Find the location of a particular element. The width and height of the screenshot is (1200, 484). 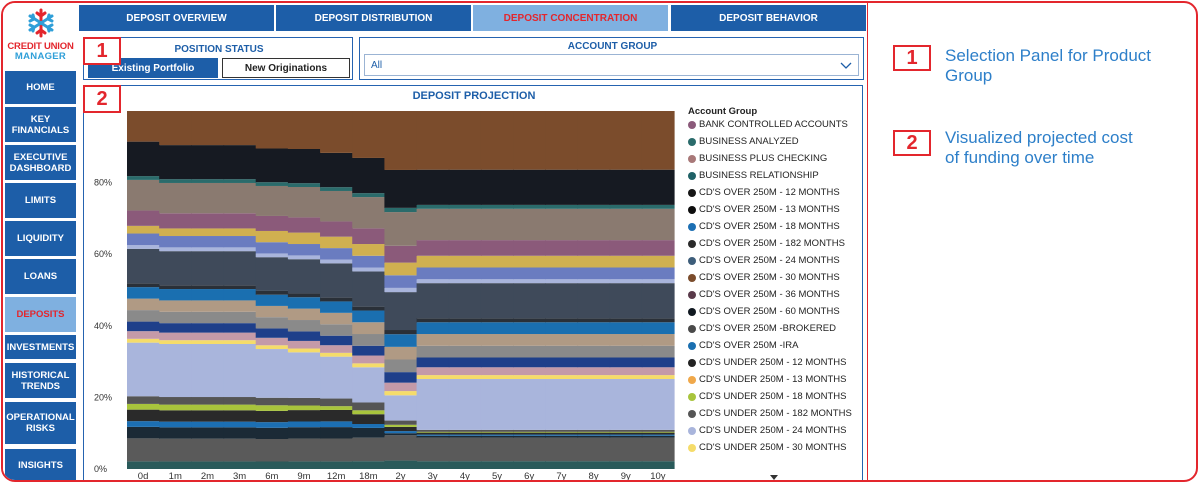

legend-item: CD'S UNDER 250M - 182 MONTHS is located at coordinates (770, 413).